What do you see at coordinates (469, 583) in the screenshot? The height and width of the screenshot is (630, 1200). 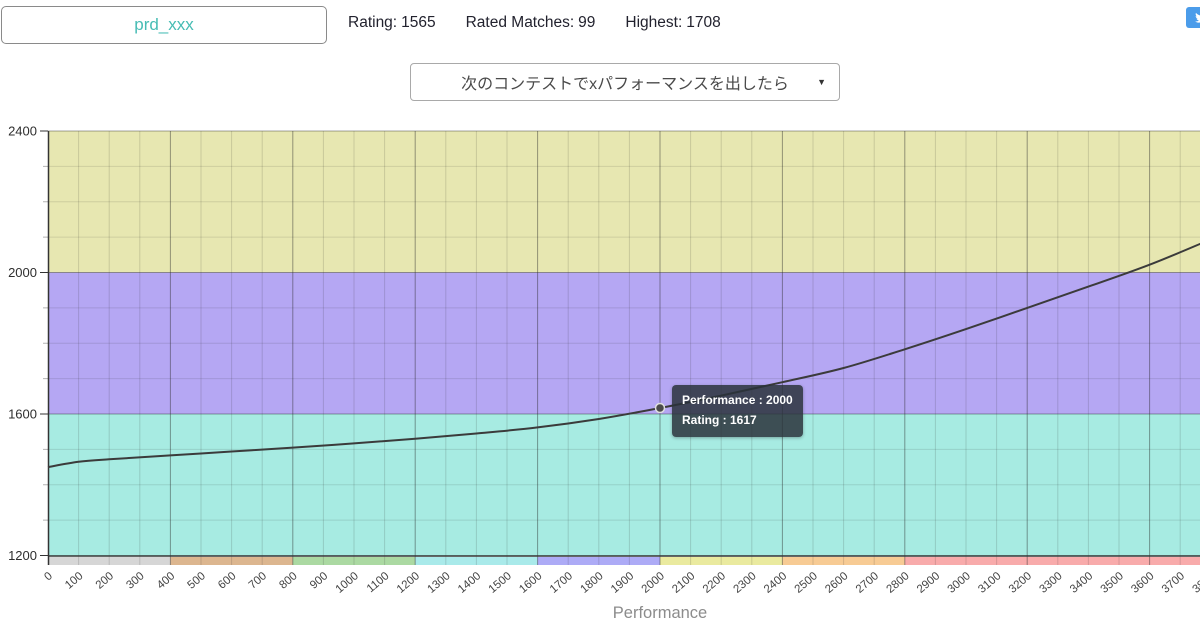 I see `svg-text: 1400` at bounding box center [469, 583].